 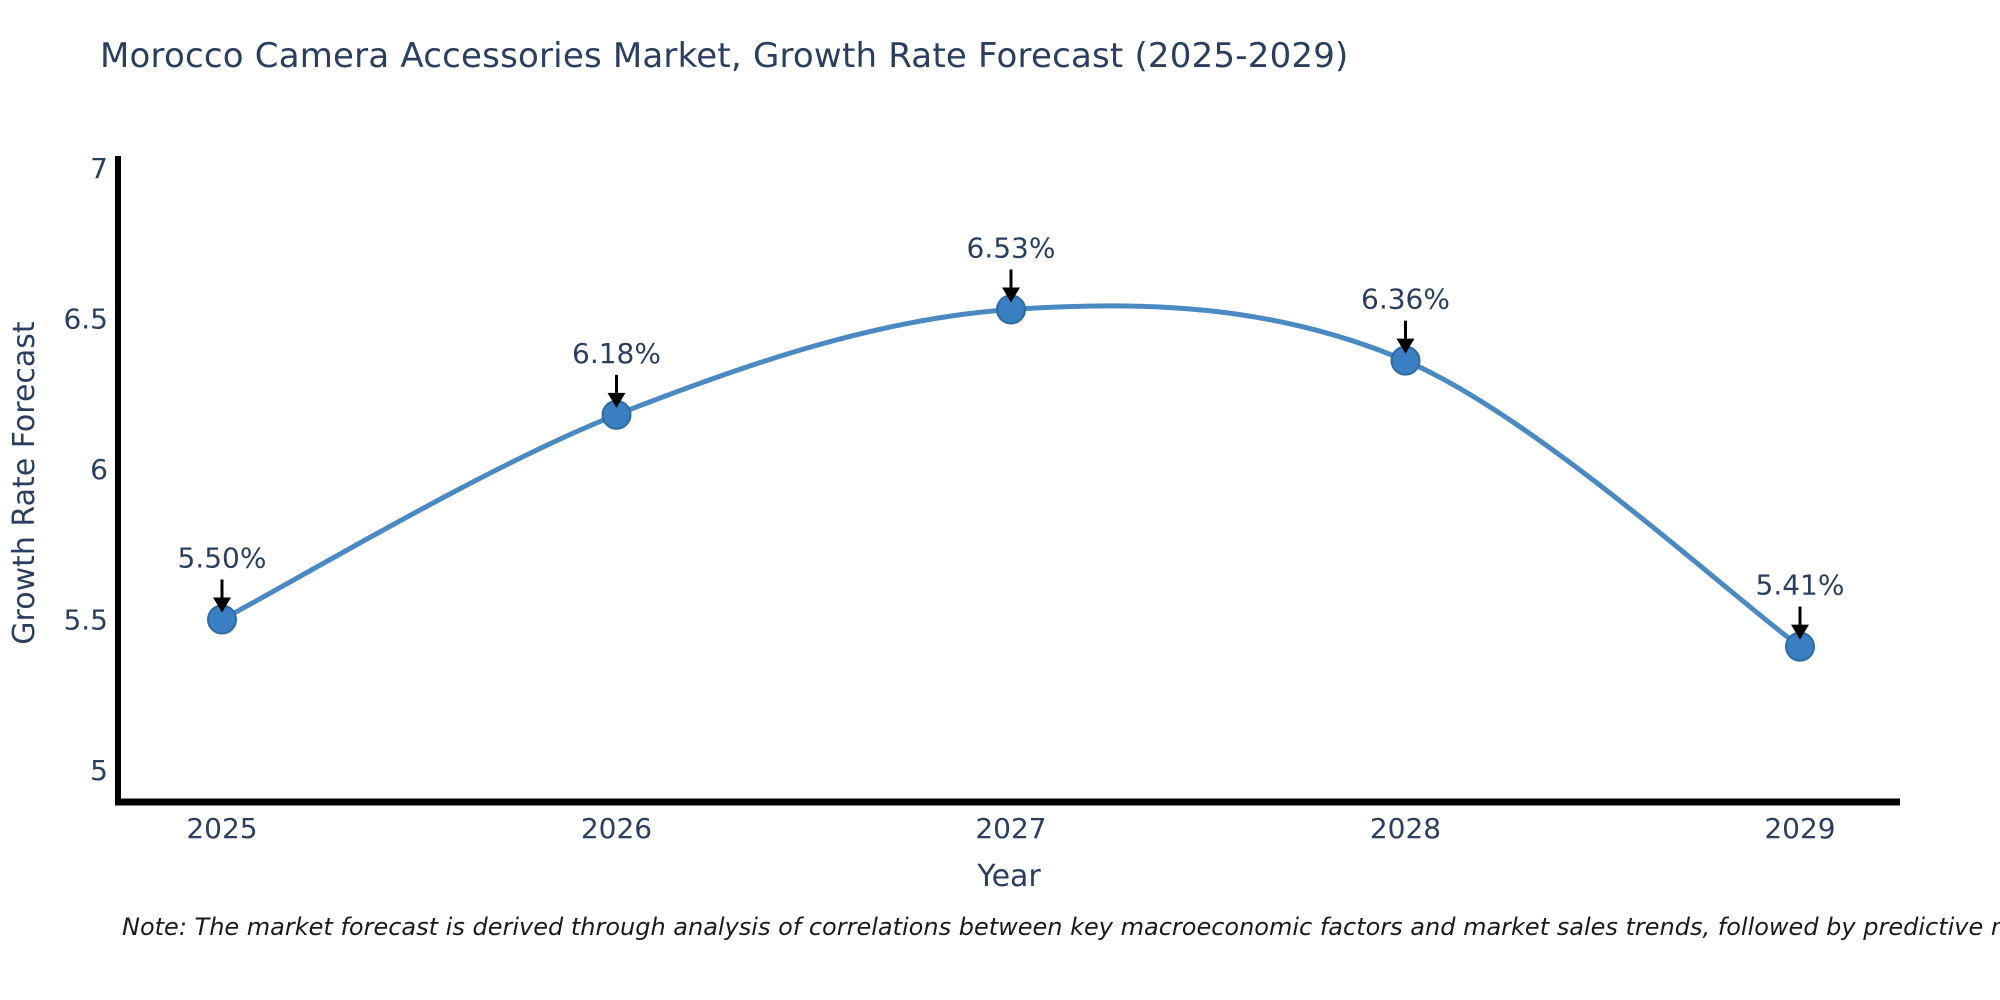 What do you see at coordinates (222, 558) in the screenshot?
I see `data-point-label: 5.50%` at bounding box center [222, 558].